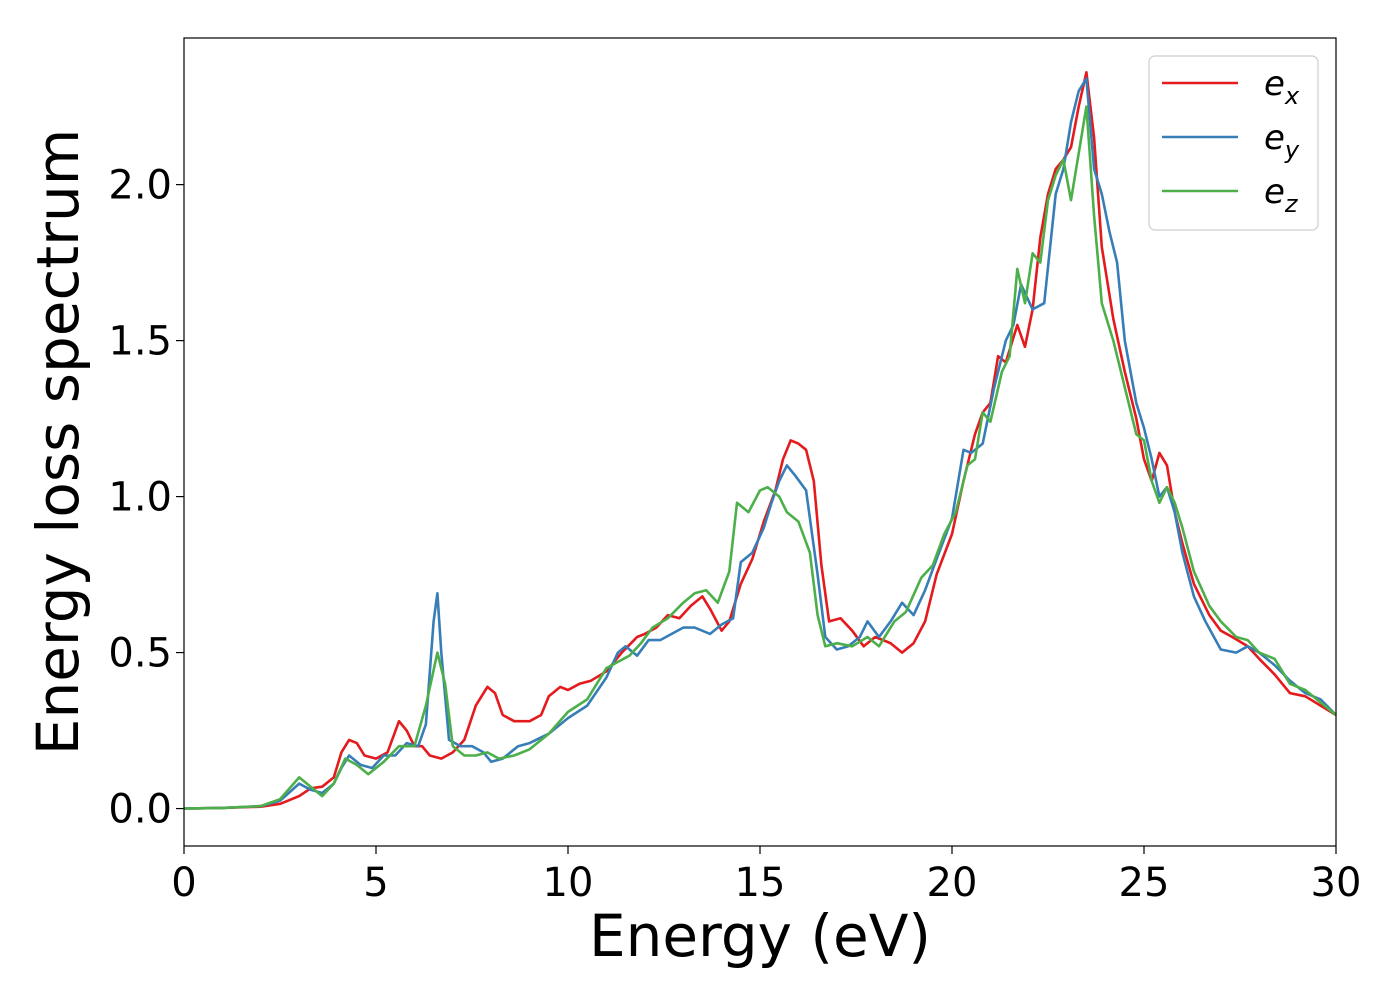  Describe the element at coordinates (952, 883) in the screenshot. I see `x-tick-label: 20` at that location.